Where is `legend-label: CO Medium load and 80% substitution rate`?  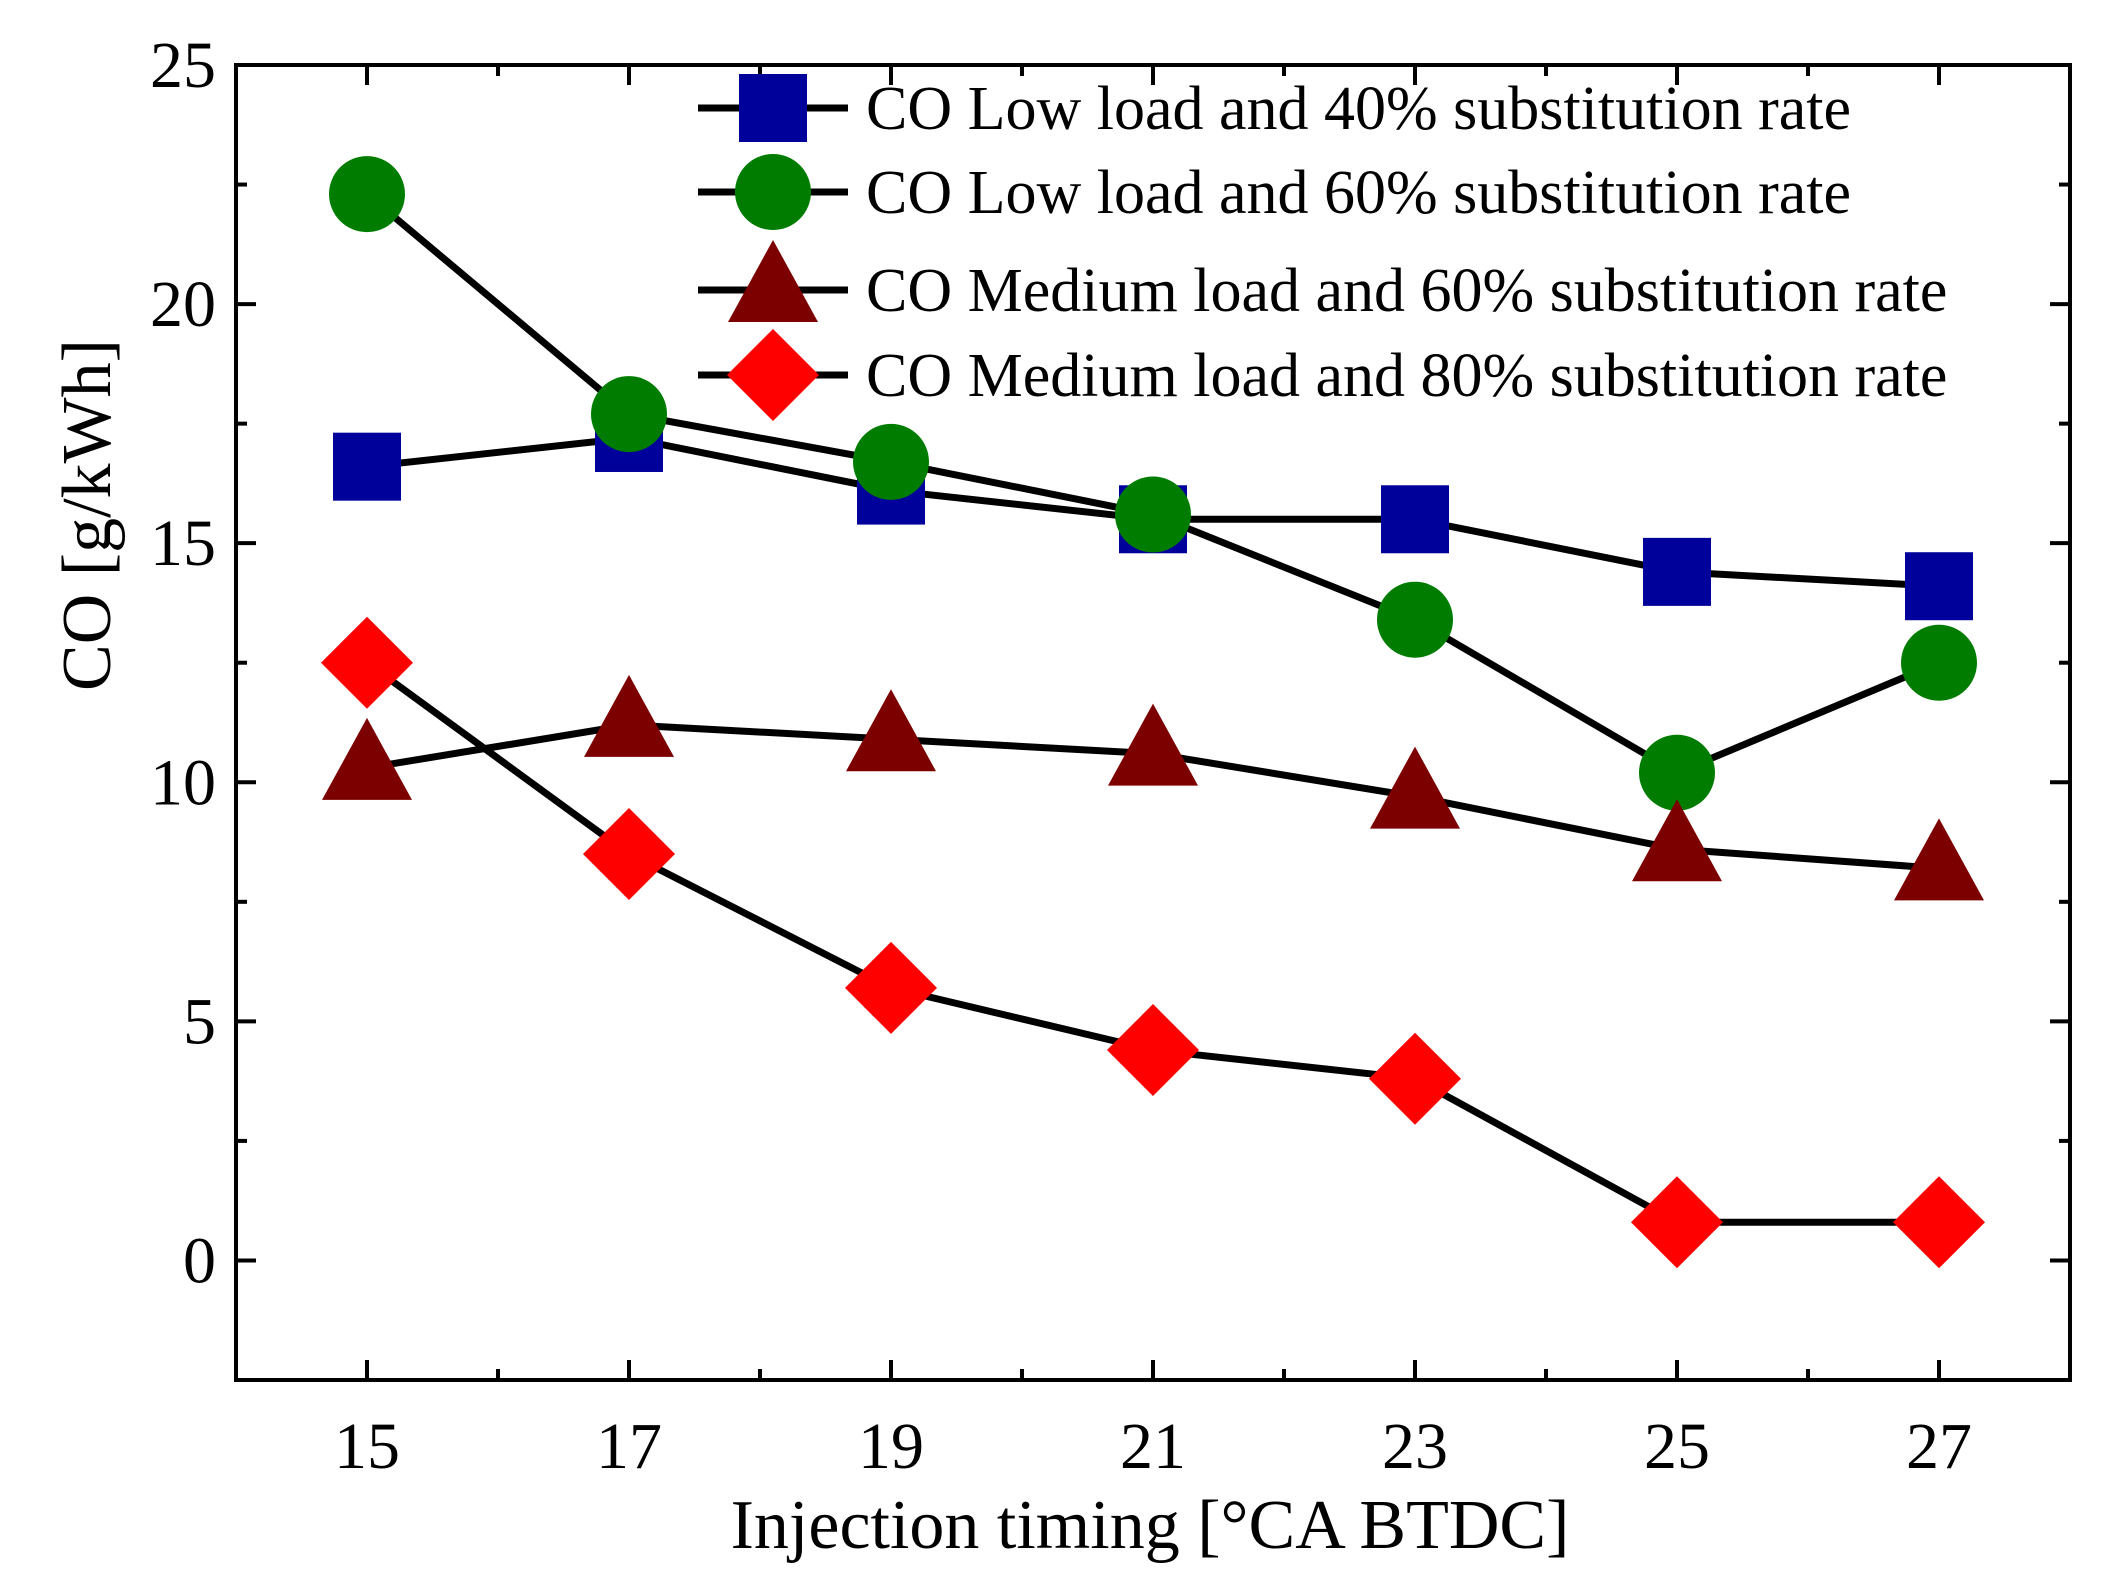
legend-label: CO Medium load and 80% substitution rate is located at coordinates (1406, 376).